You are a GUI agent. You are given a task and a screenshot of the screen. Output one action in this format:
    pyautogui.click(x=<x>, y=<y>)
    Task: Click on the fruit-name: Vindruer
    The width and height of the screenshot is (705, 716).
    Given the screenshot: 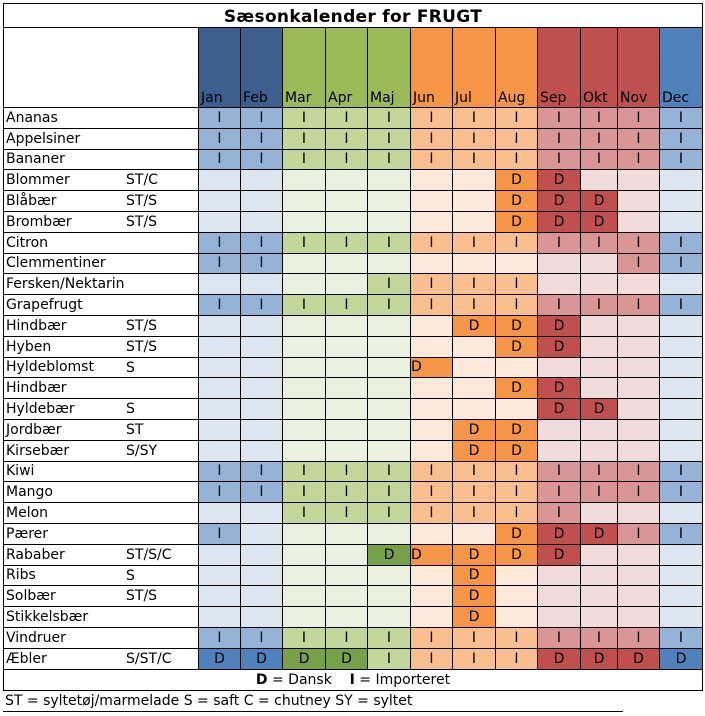 What is the action you would take?
    pyautogui.click(x=36, y=637)
    